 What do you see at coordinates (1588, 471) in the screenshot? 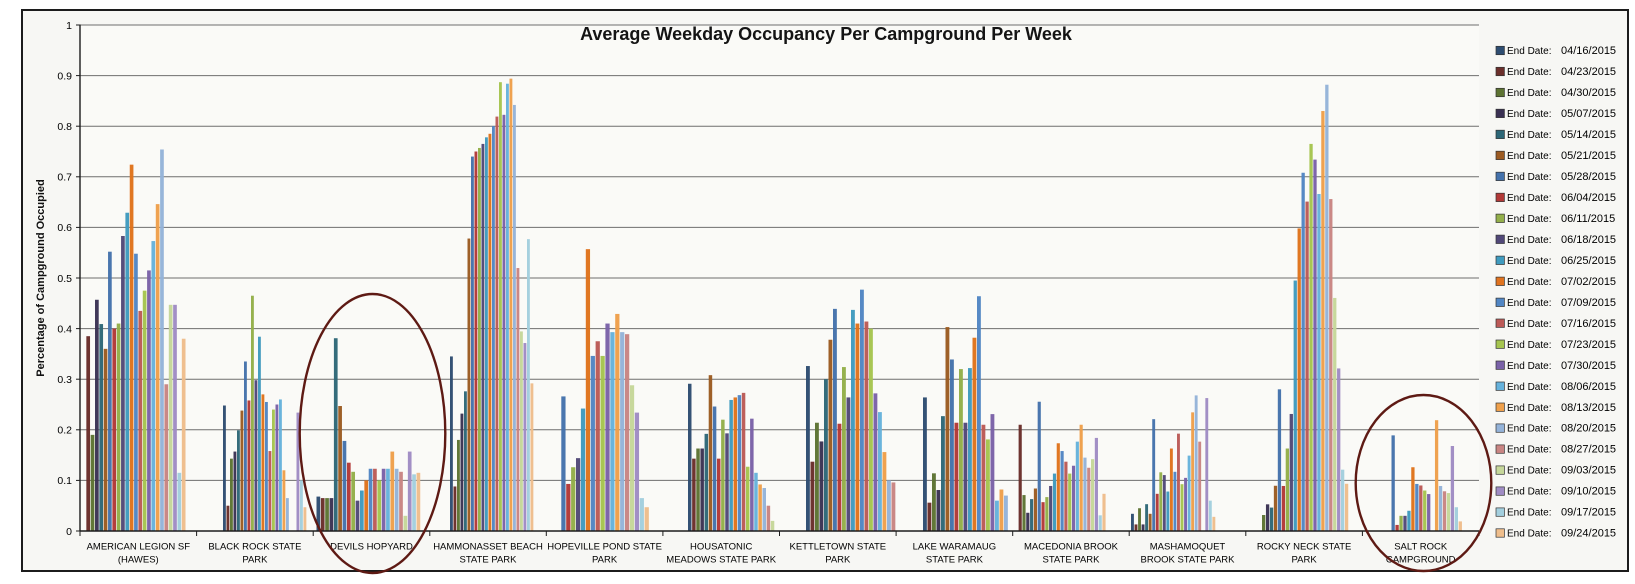
I see `svg-text: 09/03/2015` at bounding box center [1588, 471].